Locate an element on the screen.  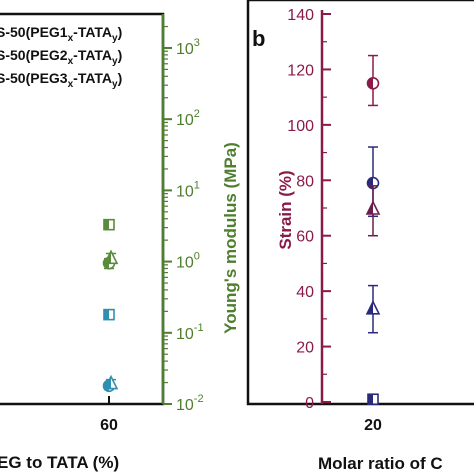
modulus-tick-label: 10⁻² is located at coordinates (190, 403).